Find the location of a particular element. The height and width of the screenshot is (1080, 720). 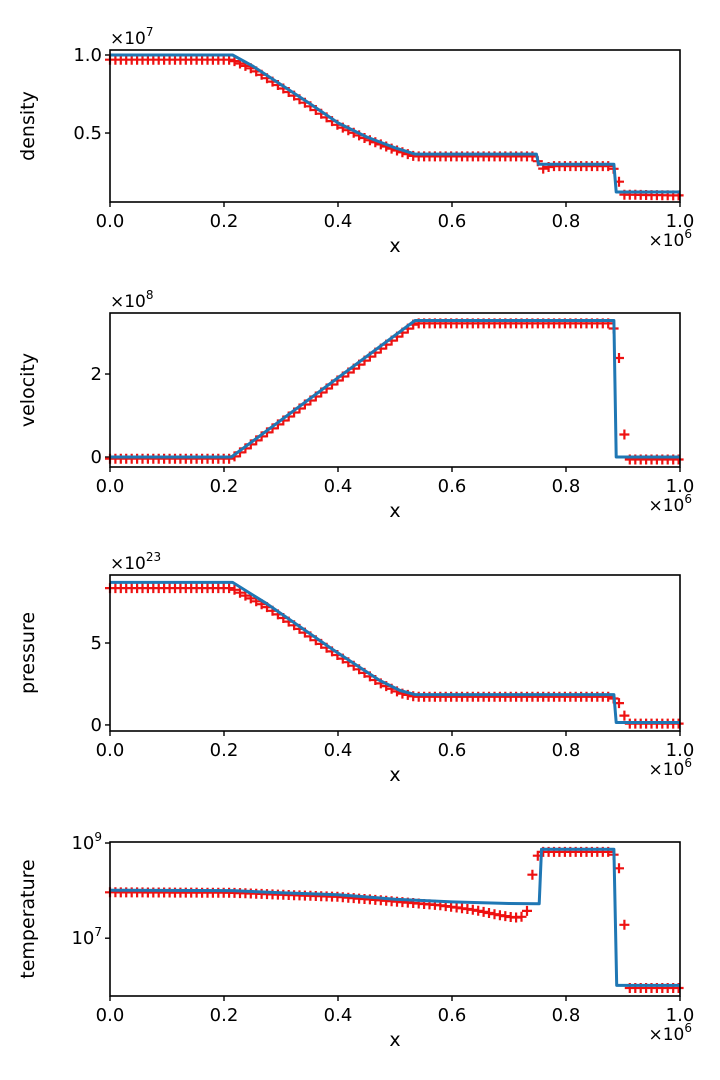

y-axis-label: pressure is located at coordinates (28, 653).